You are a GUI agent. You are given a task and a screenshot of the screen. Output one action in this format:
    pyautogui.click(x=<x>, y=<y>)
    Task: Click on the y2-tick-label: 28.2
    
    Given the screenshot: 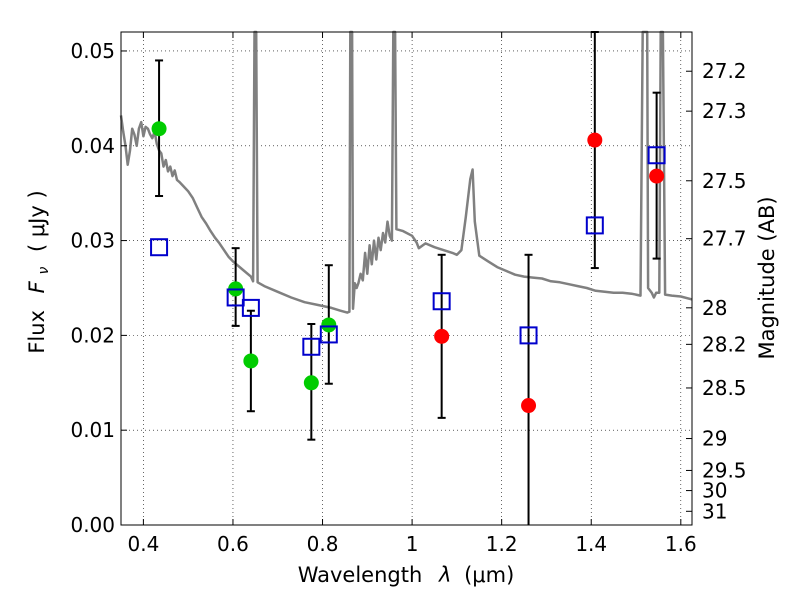 What is the action you would take?
    pyautogui.click(x=724, y=344)
    